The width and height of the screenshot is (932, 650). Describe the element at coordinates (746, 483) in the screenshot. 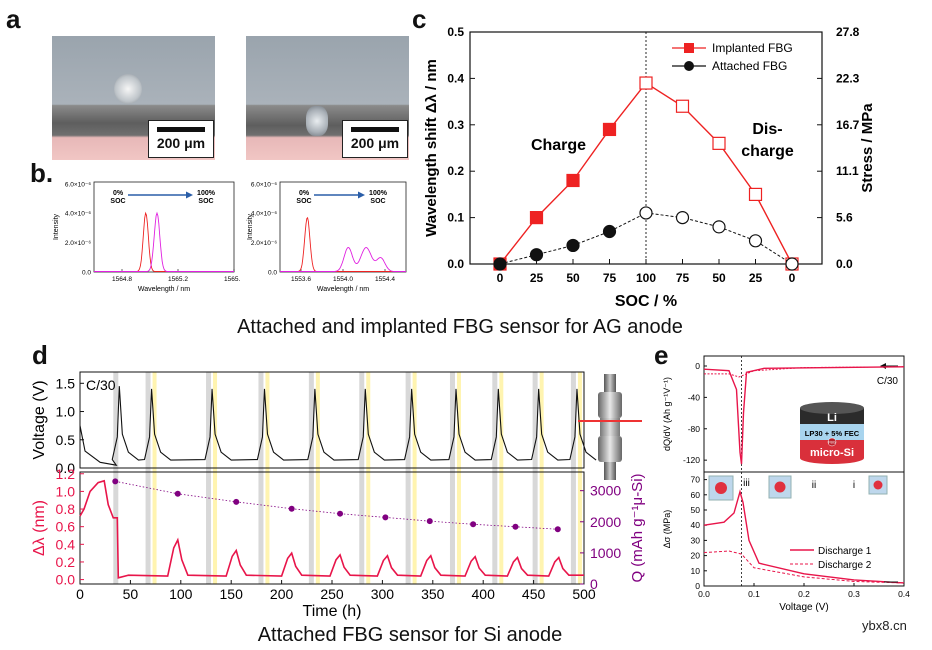

I see `stage-label-iii: iii` at that location.